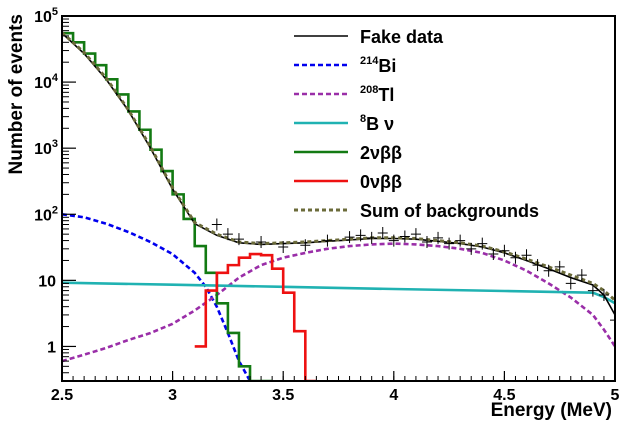 Image resolution: width=619 pixels, height=421 pixels. What do you see at coordinates (381, 153) in the screenshot?
I see `legend-label-nu2: 2νββ` at bounding box center [381, 153].